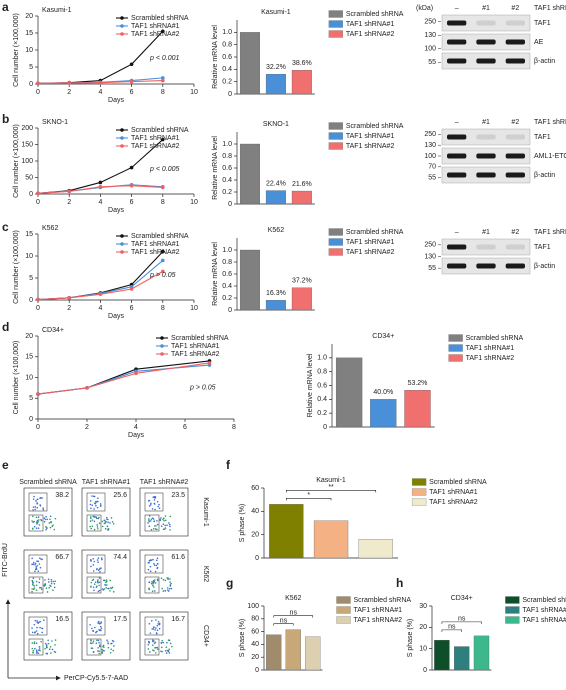  I want to click on y-tick-label: 0.2, so click(227, 82).